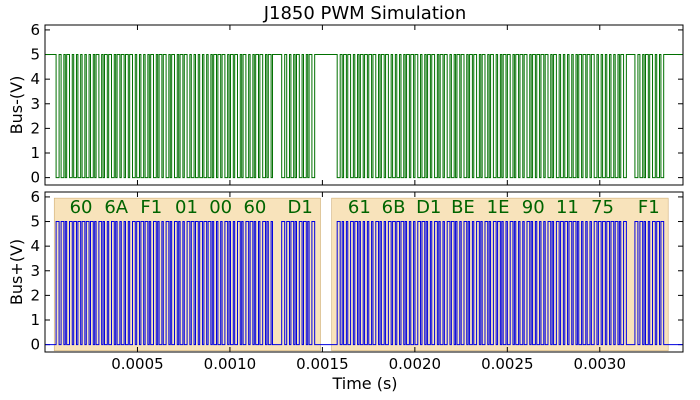 The width and height of the screenshot is (700, 400). I want to click on byte-label: 90, so click(533, 207).